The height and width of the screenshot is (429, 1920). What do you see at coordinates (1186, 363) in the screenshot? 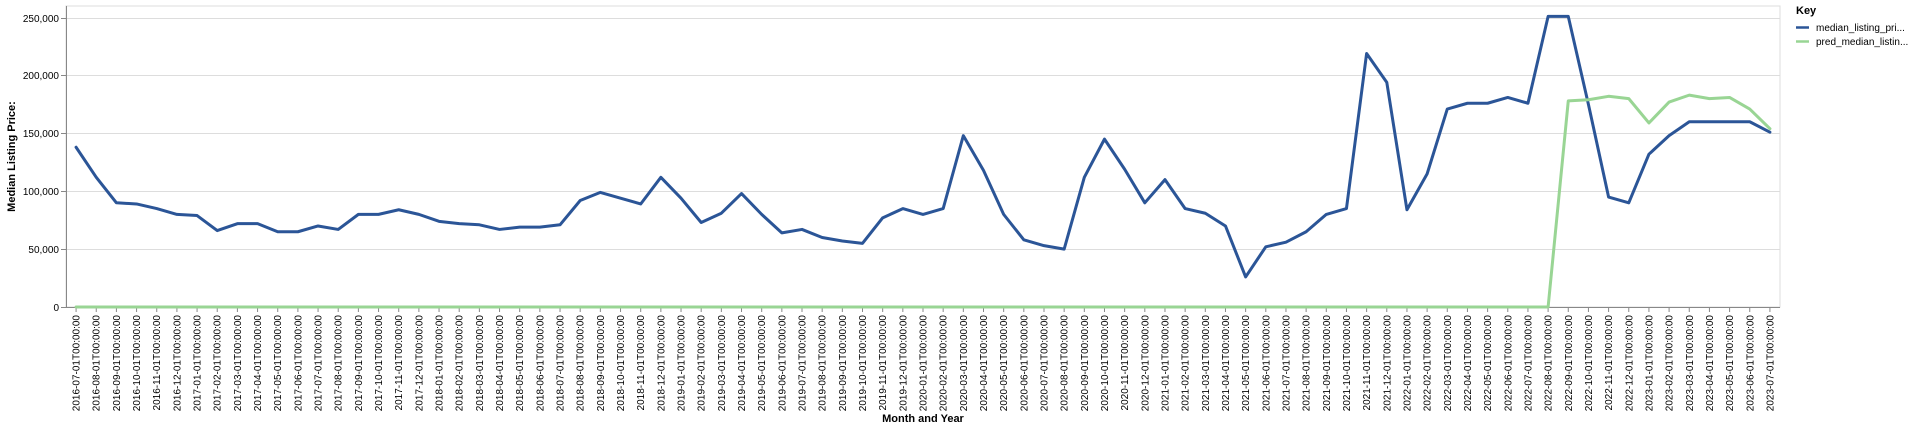
I see `x-tick-label: 2021-02-01T00:00:00` at bounding box center [1186, 363].